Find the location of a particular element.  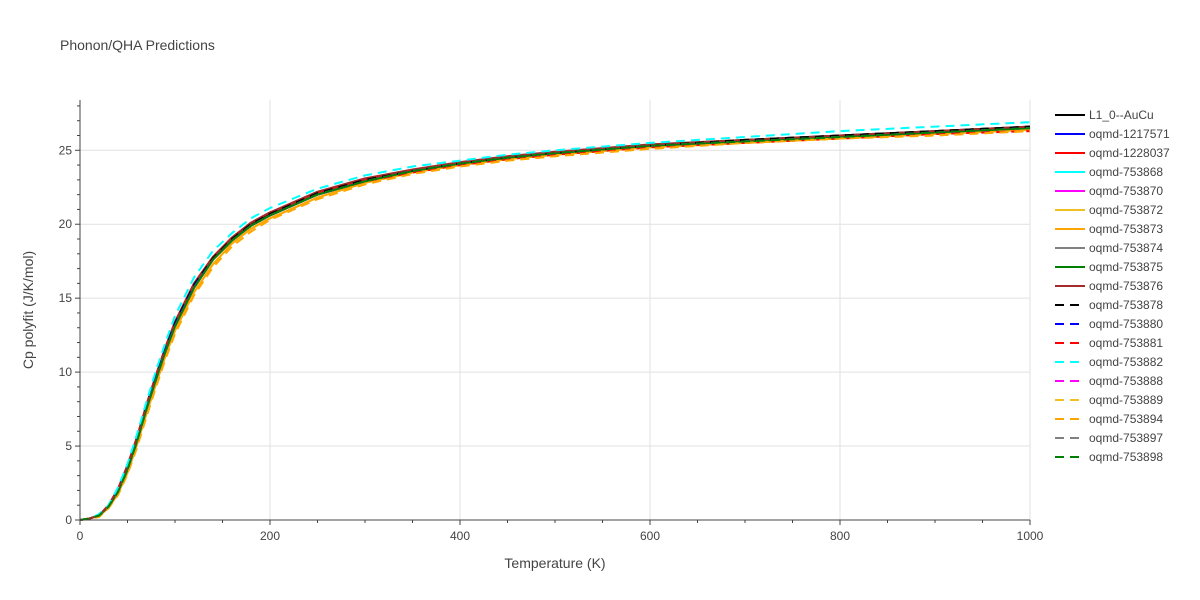

legend-label: oqmd-753878 is located at coordinates (1126, 305).